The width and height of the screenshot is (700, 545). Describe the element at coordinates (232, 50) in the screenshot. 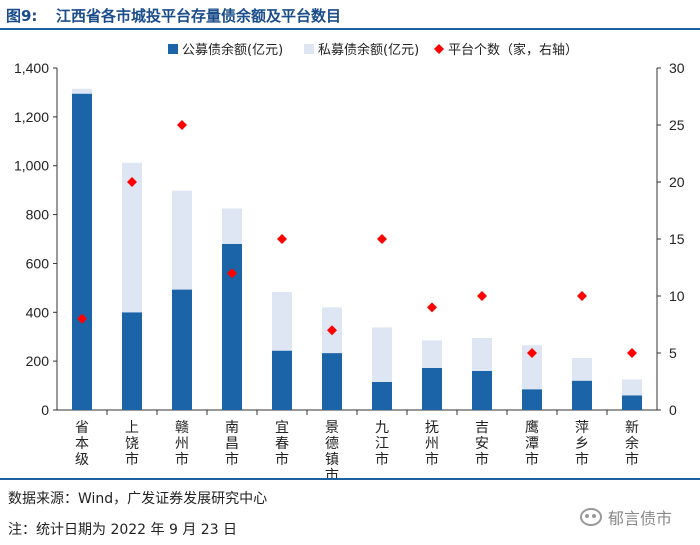

I see `legend-label-public: 公募债余额(亿元)` at that location.